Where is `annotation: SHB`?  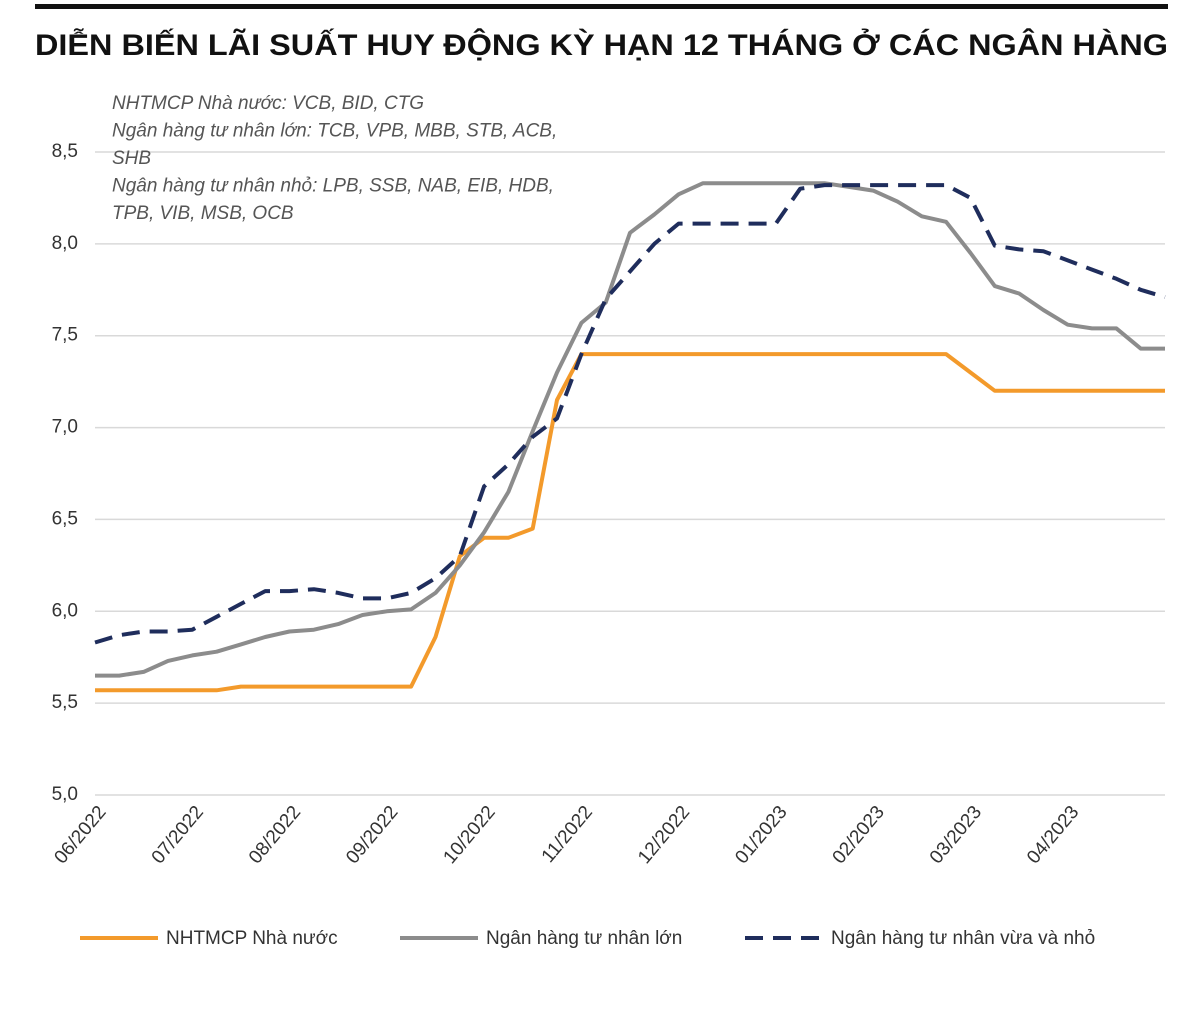
annotation: SHB is located at coordinates (131, 158).